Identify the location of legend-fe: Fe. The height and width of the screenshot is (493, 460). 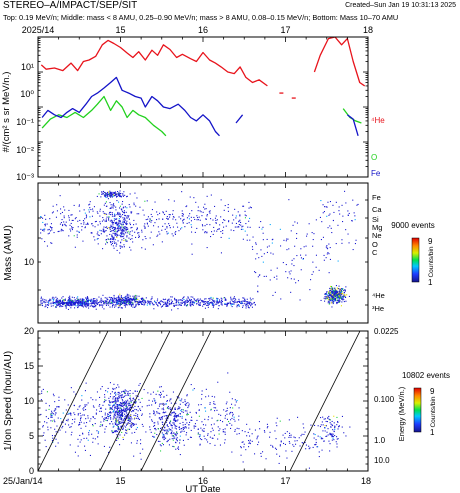
(376, 173).